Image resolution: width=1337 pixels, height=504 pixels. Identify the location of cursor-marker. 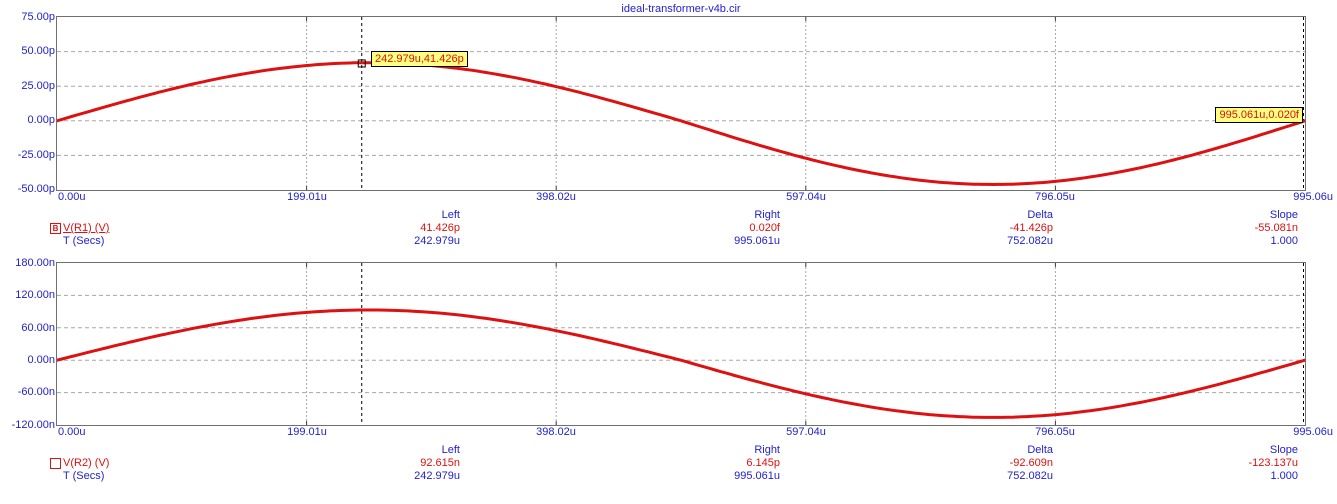
(361, 63).